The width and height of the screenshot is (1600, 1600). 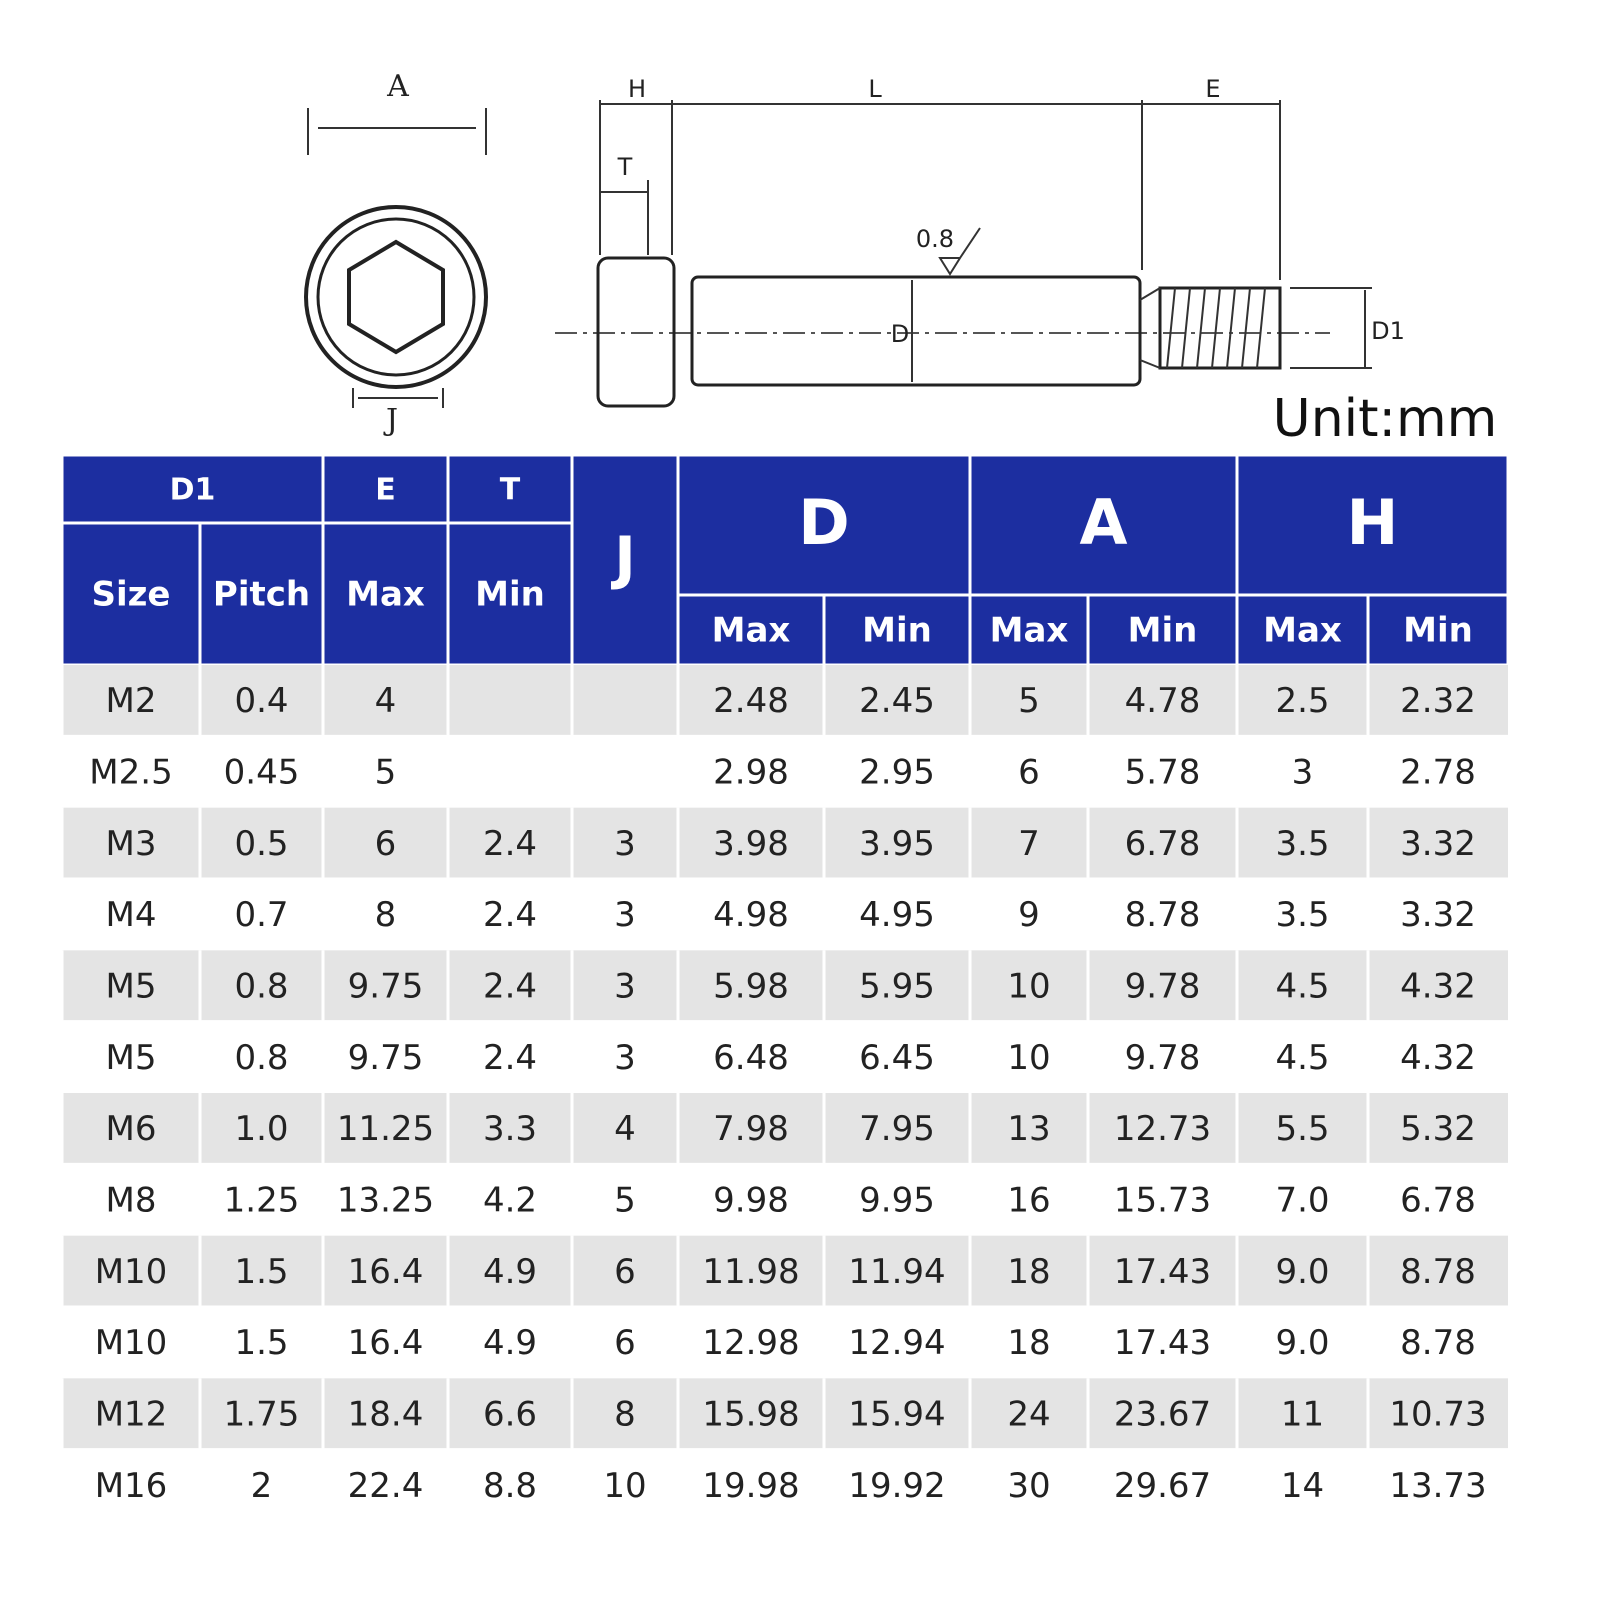 What do you see at coordinates (131, 595) in the screenshot?
I see `sub-header: Size` at bounding box center [131, 595].